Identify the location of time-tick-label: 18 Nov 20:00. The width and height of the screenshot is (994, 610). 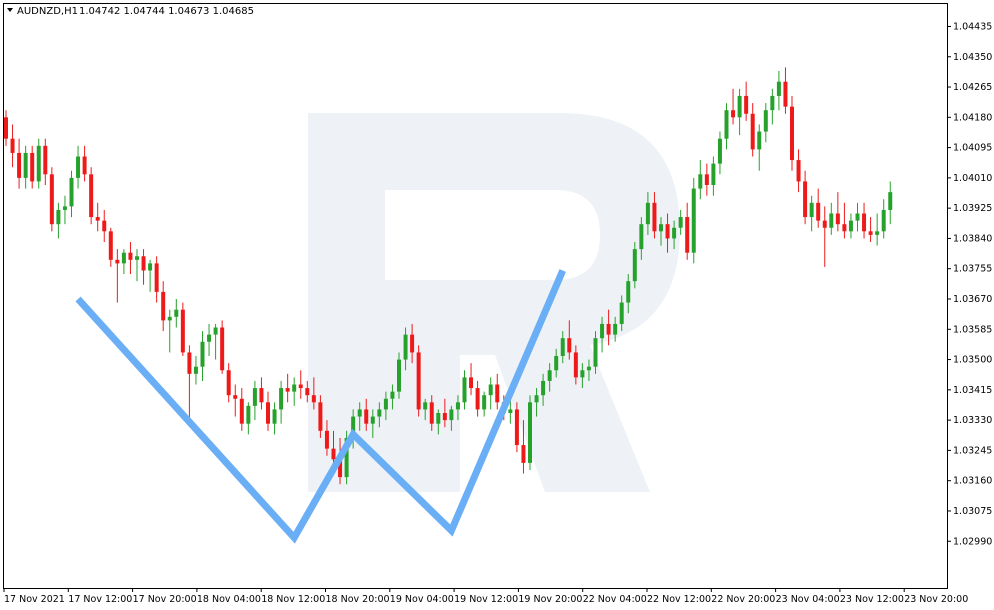
(358, 599).